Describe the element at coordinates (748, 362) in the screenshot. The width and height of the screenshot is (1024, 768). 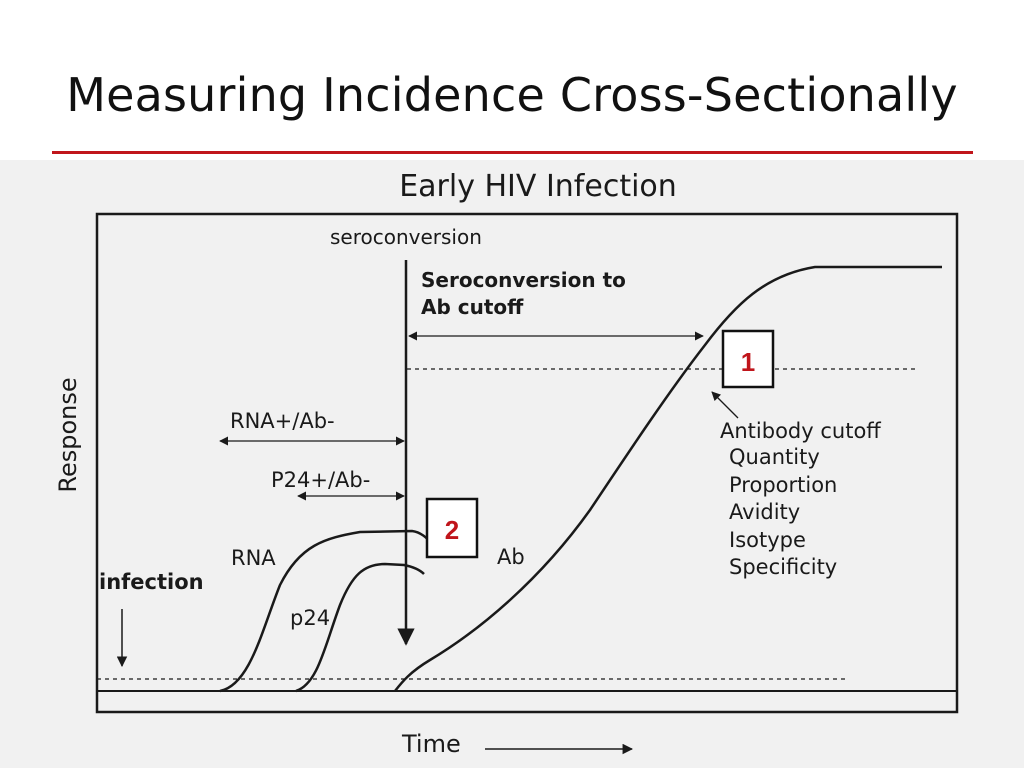
I see `callout-number-1: 1` at that location.